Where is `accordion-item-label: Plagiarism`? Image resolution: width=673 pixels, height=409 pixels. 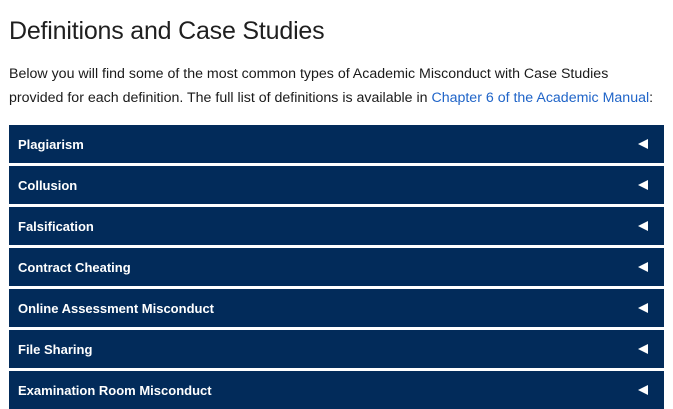 accordion-item-label: Plagiarism is located at coordinates (51, 144).